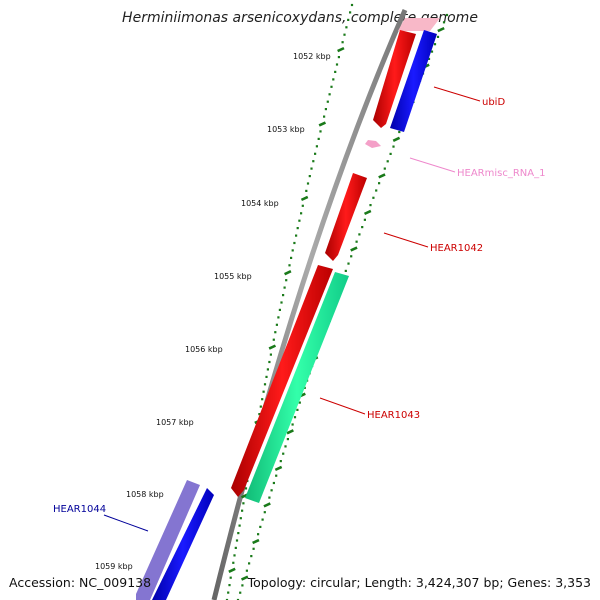  Describe the element at coordinates (493, 102) in the screenshot. I see `gene-label-ubiD: ubiD` at that location.